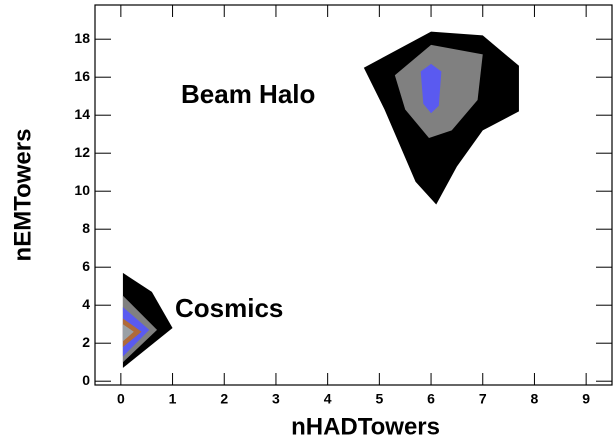 The width and height of the screenshot is (616, 443). What do you see at coordinates (82, 152) in the screenshot?
I see `y-tick-label: 12` at bounding box center [82, 152].